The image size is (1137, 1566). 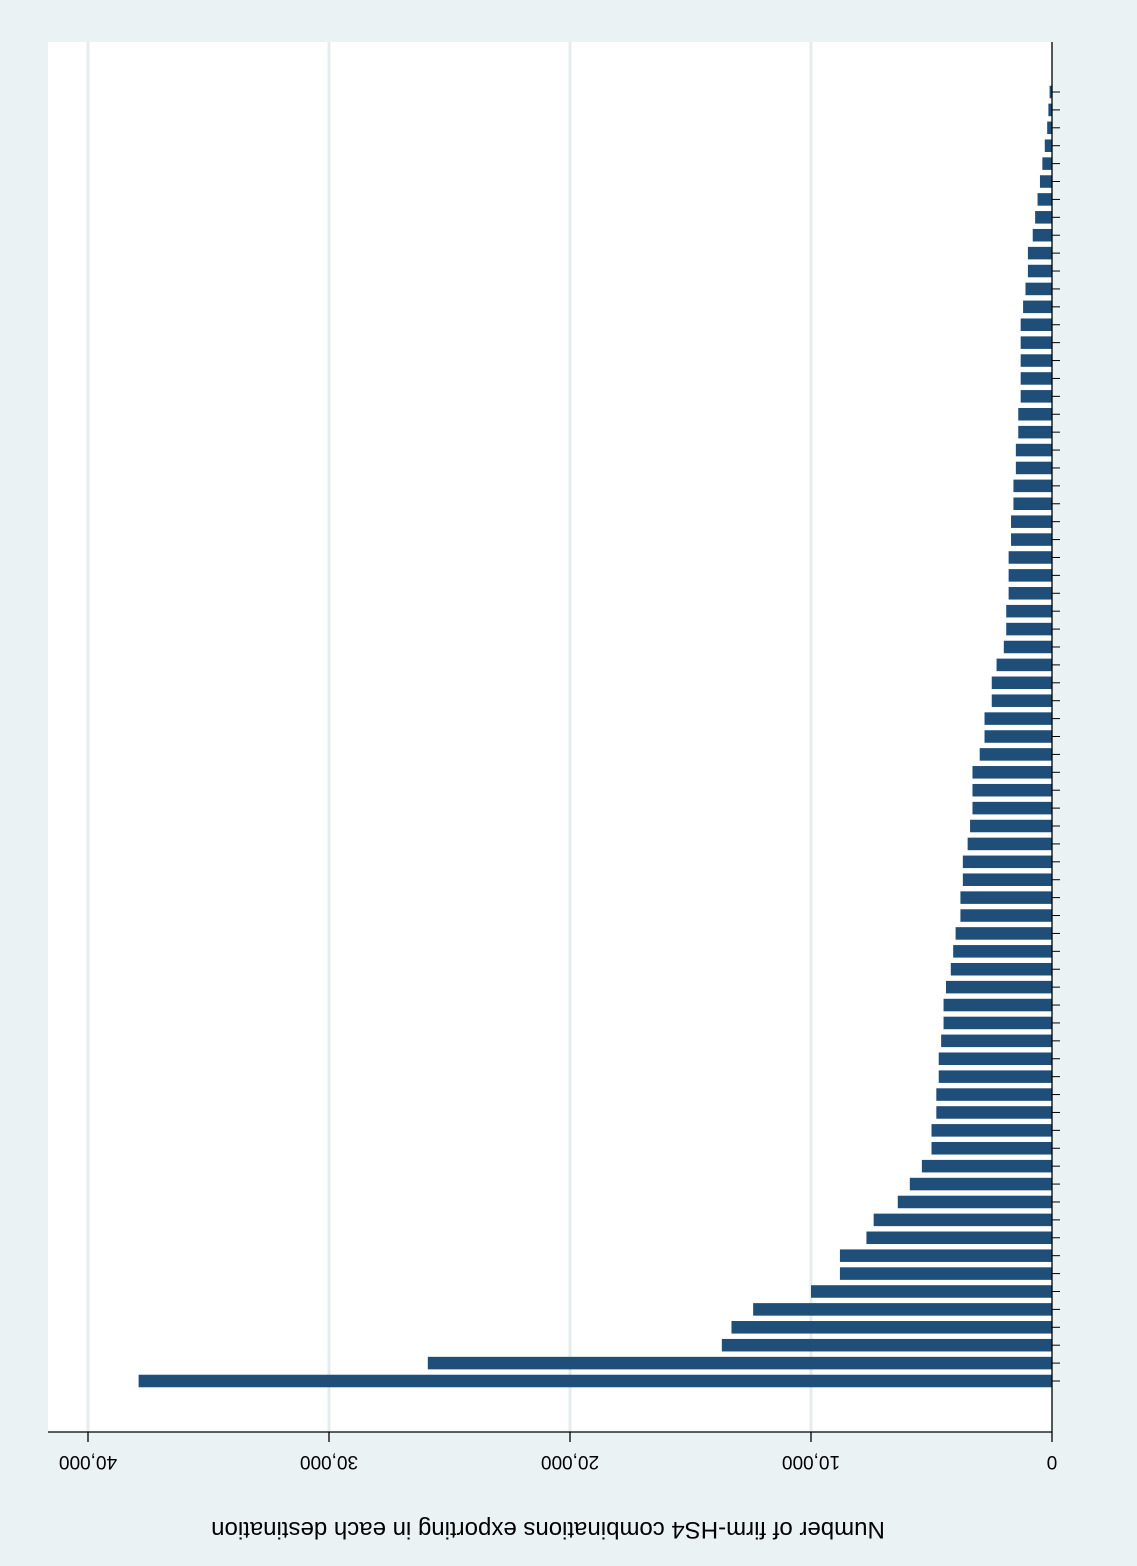 I want to click on x-tick-label: 30,000, so click(x=329, y=1461).